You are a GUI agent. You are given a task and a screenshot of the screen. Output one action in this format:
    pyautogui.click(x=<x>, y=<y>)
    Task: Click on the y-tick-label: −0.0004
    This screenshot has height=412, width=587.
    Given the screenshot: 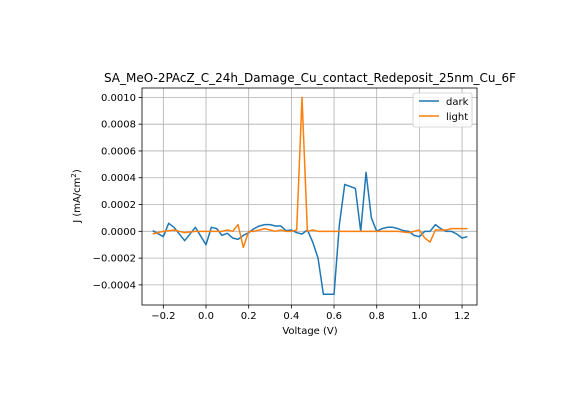 What is the action you would take?
    pyautogui.click(x=114, y=285)
    